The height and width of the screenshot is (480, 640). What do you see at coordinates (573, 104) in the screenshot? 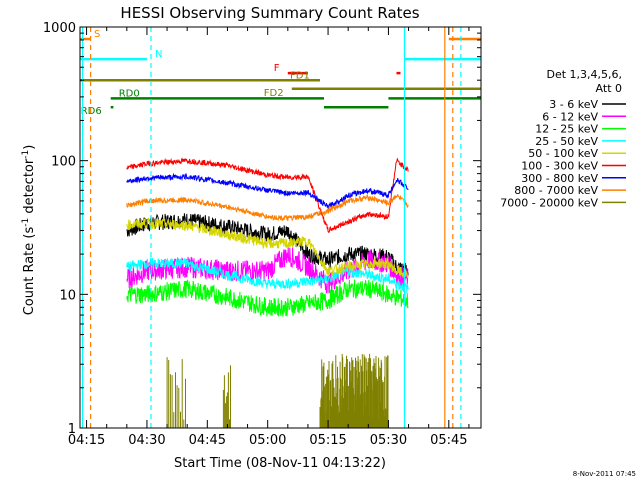
I see `legend-label: 3 - 6 keV` at bounding box center [573, 104].